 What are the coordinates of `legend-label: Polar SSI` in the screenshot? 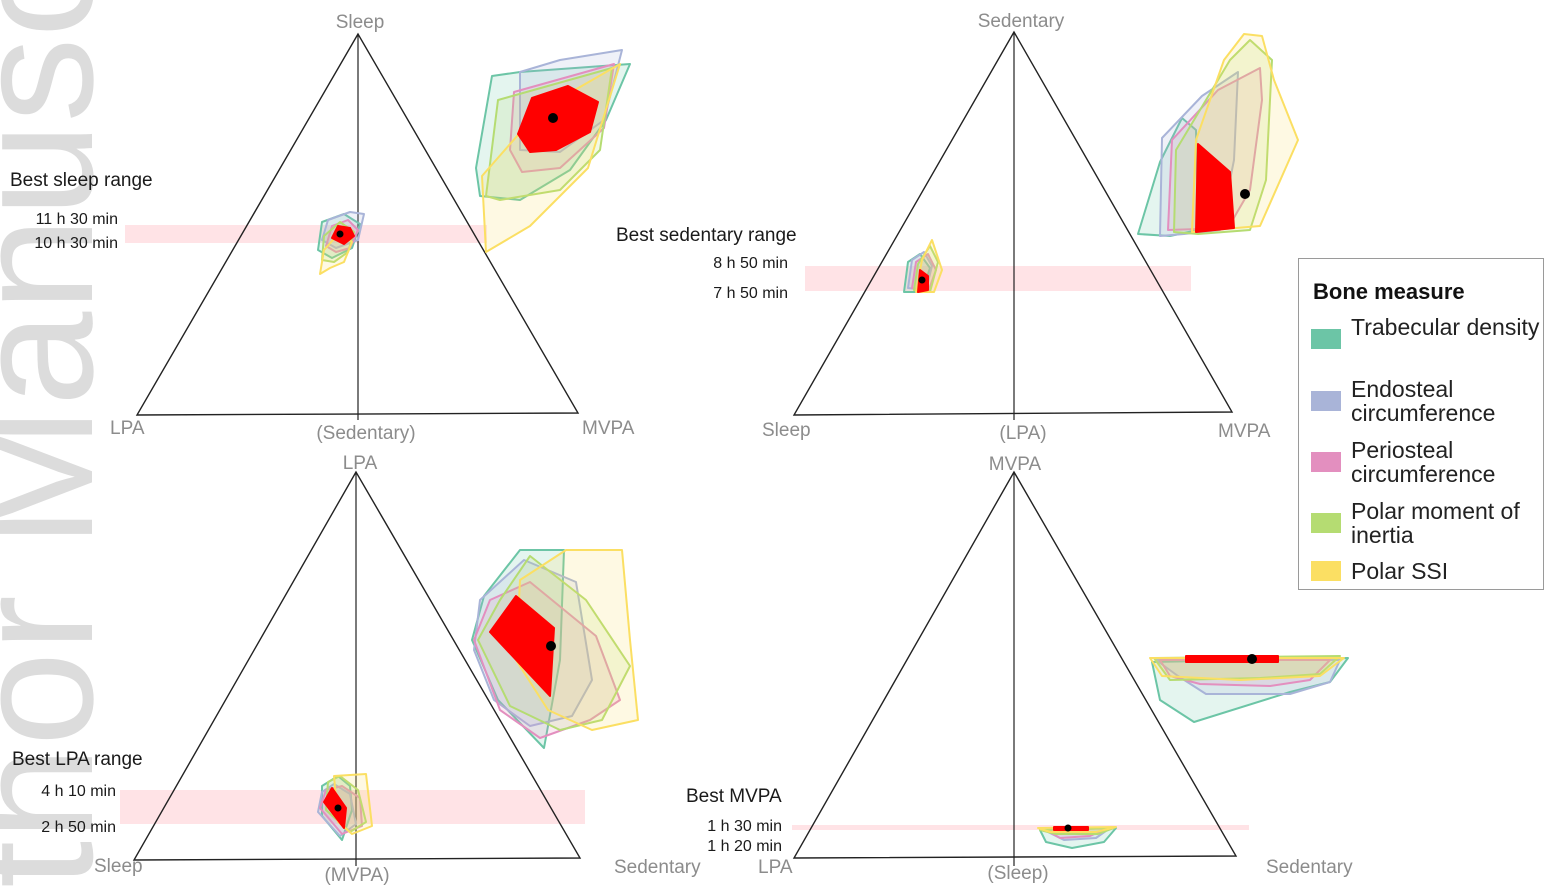 It's located at (1400, 571).